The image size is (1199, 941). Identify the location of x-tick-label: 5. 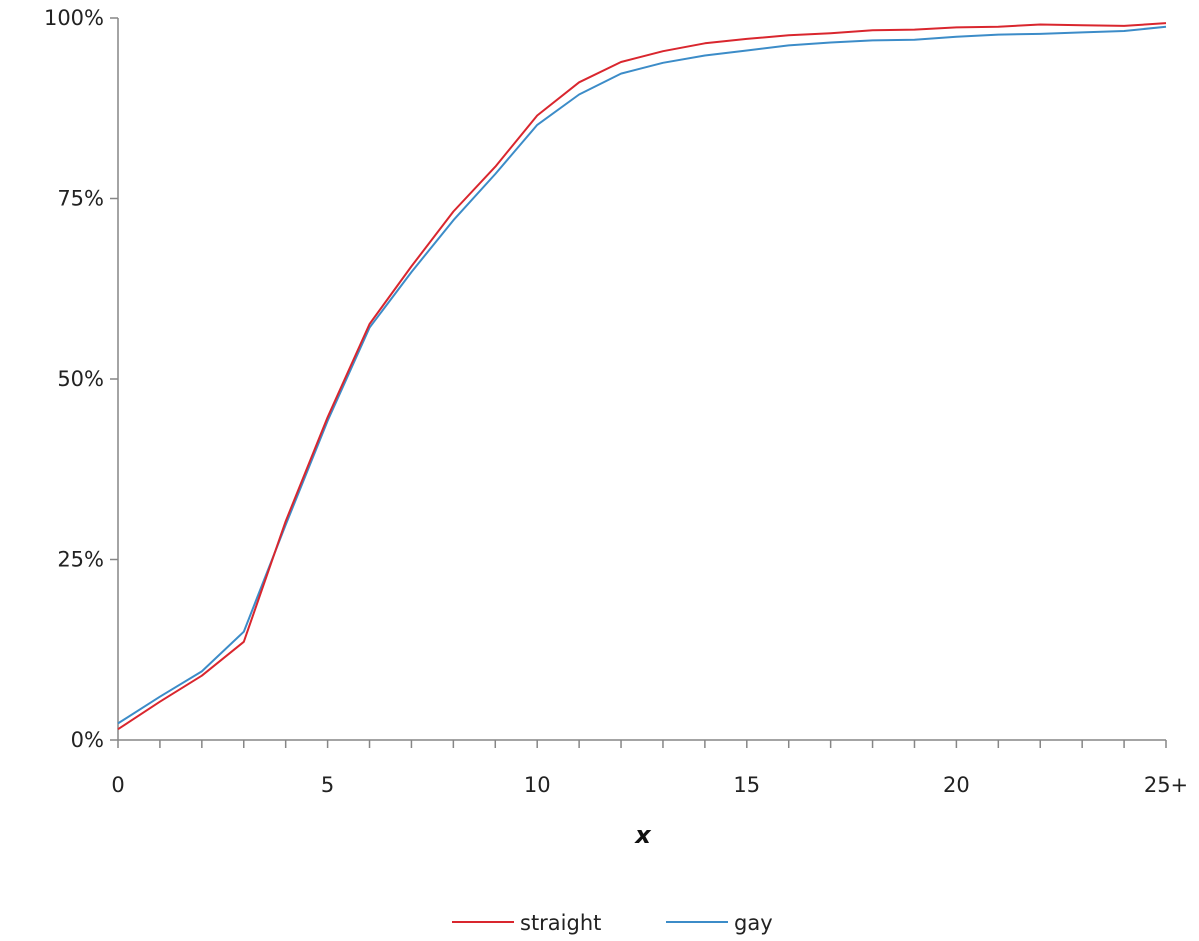
(327, 785).